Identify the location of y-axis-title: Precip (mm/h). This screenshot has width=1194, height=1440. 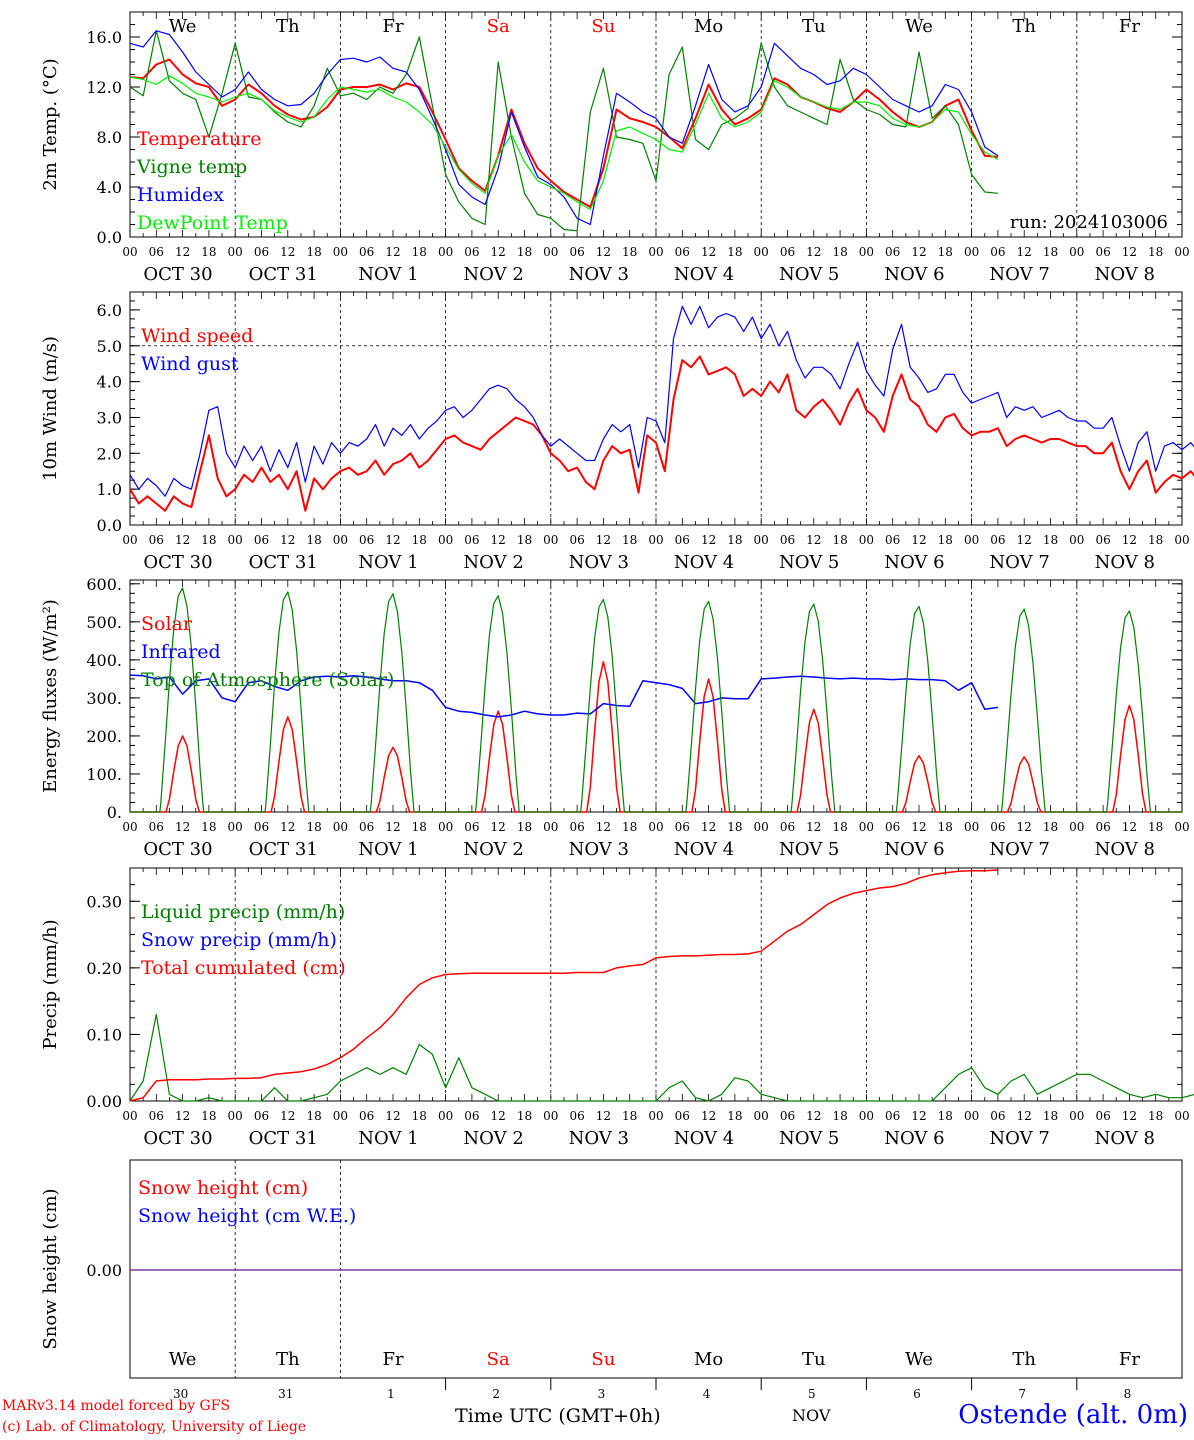
(50, 984).